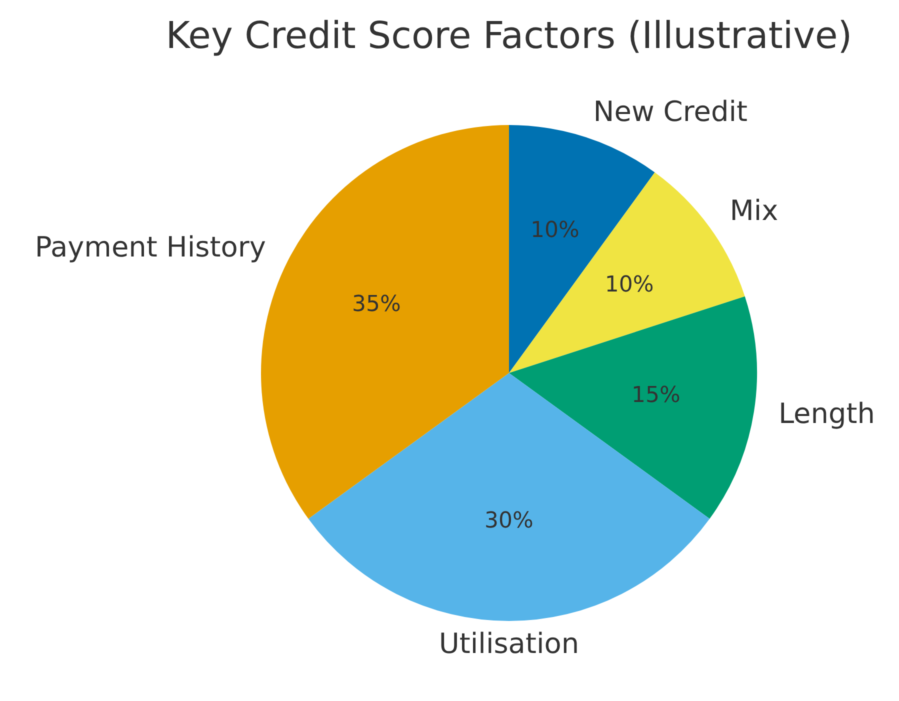 This screenshot has width=899, height=701. I want to click on slice-label: Utilisation, so click(509, 643).